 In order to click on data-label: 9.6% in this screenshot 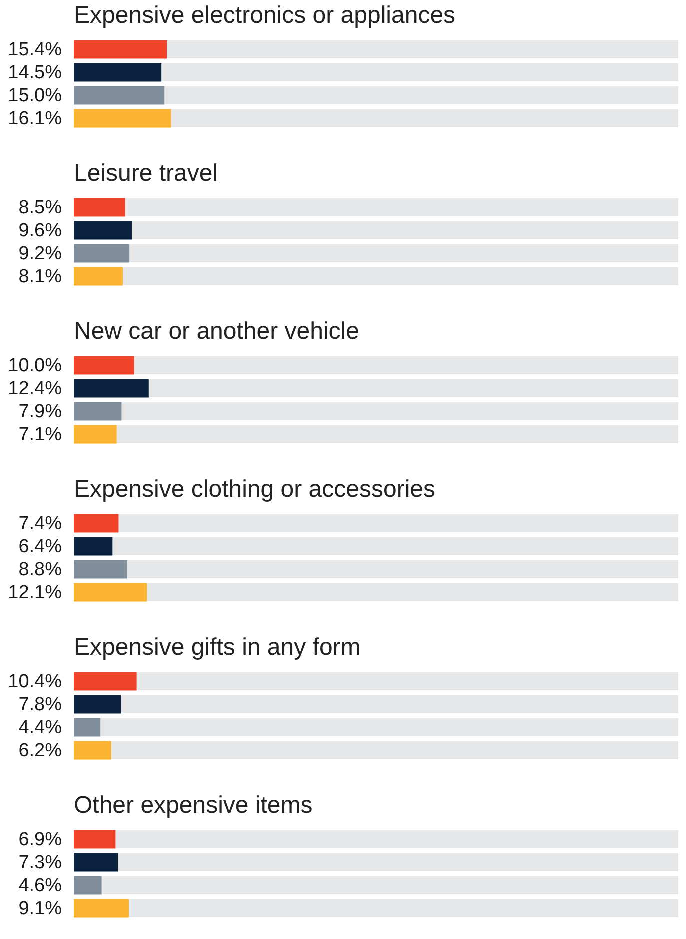, I will do `click(40, 231)`.